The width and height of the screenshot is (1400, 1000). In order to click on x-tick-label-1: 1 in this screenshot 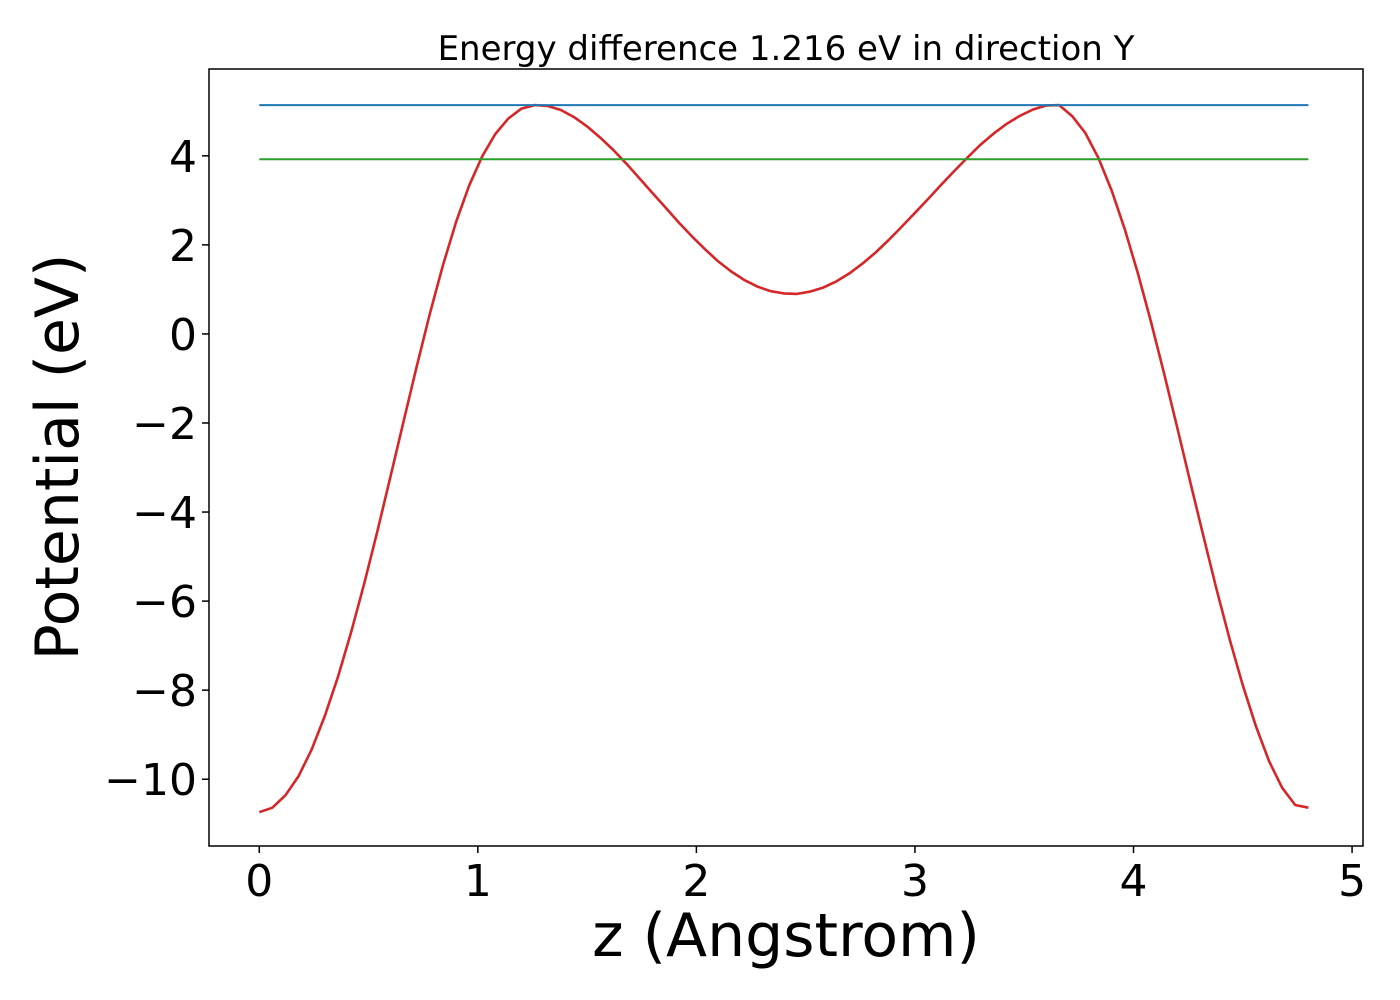, I will do `click(478, 881)`.